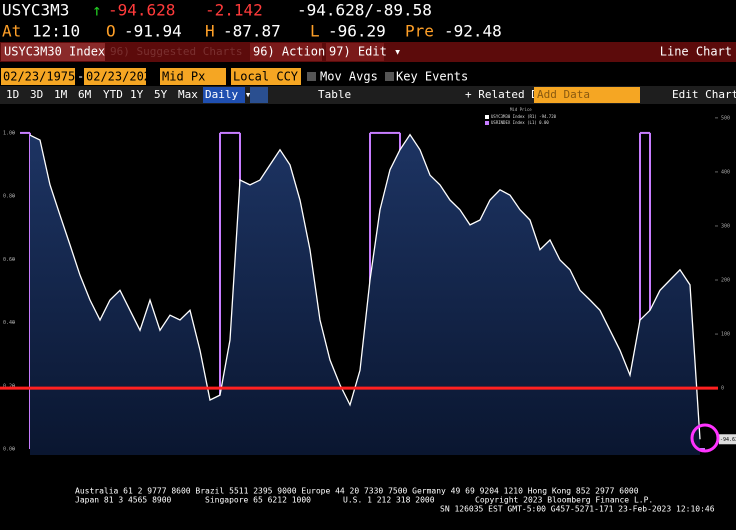  Describe the element at coordinates (9, 260) in the screenshot. I see `y-tick-label: 0.60` at that location.